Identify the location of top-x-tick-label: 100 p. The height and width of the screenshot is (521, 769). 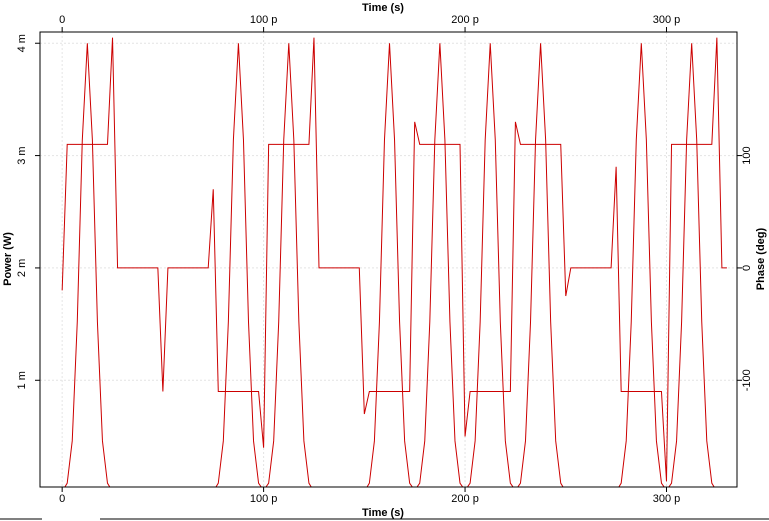
(264, 20).